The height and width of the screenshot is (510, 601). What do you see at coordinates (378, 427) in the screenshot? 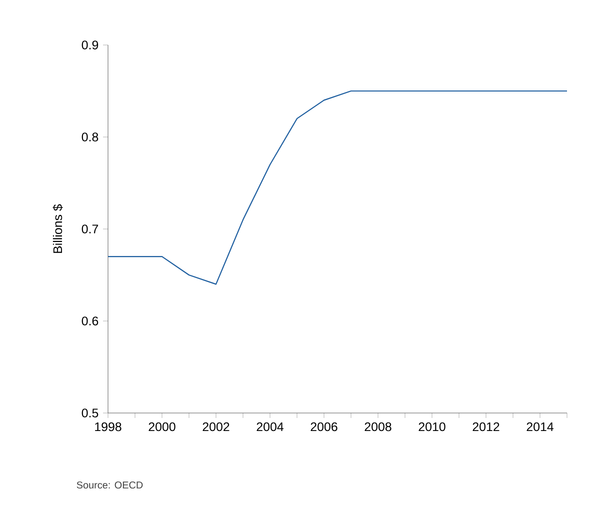
I see `x-tick-label: 2008` at bounding box center [378, 427].